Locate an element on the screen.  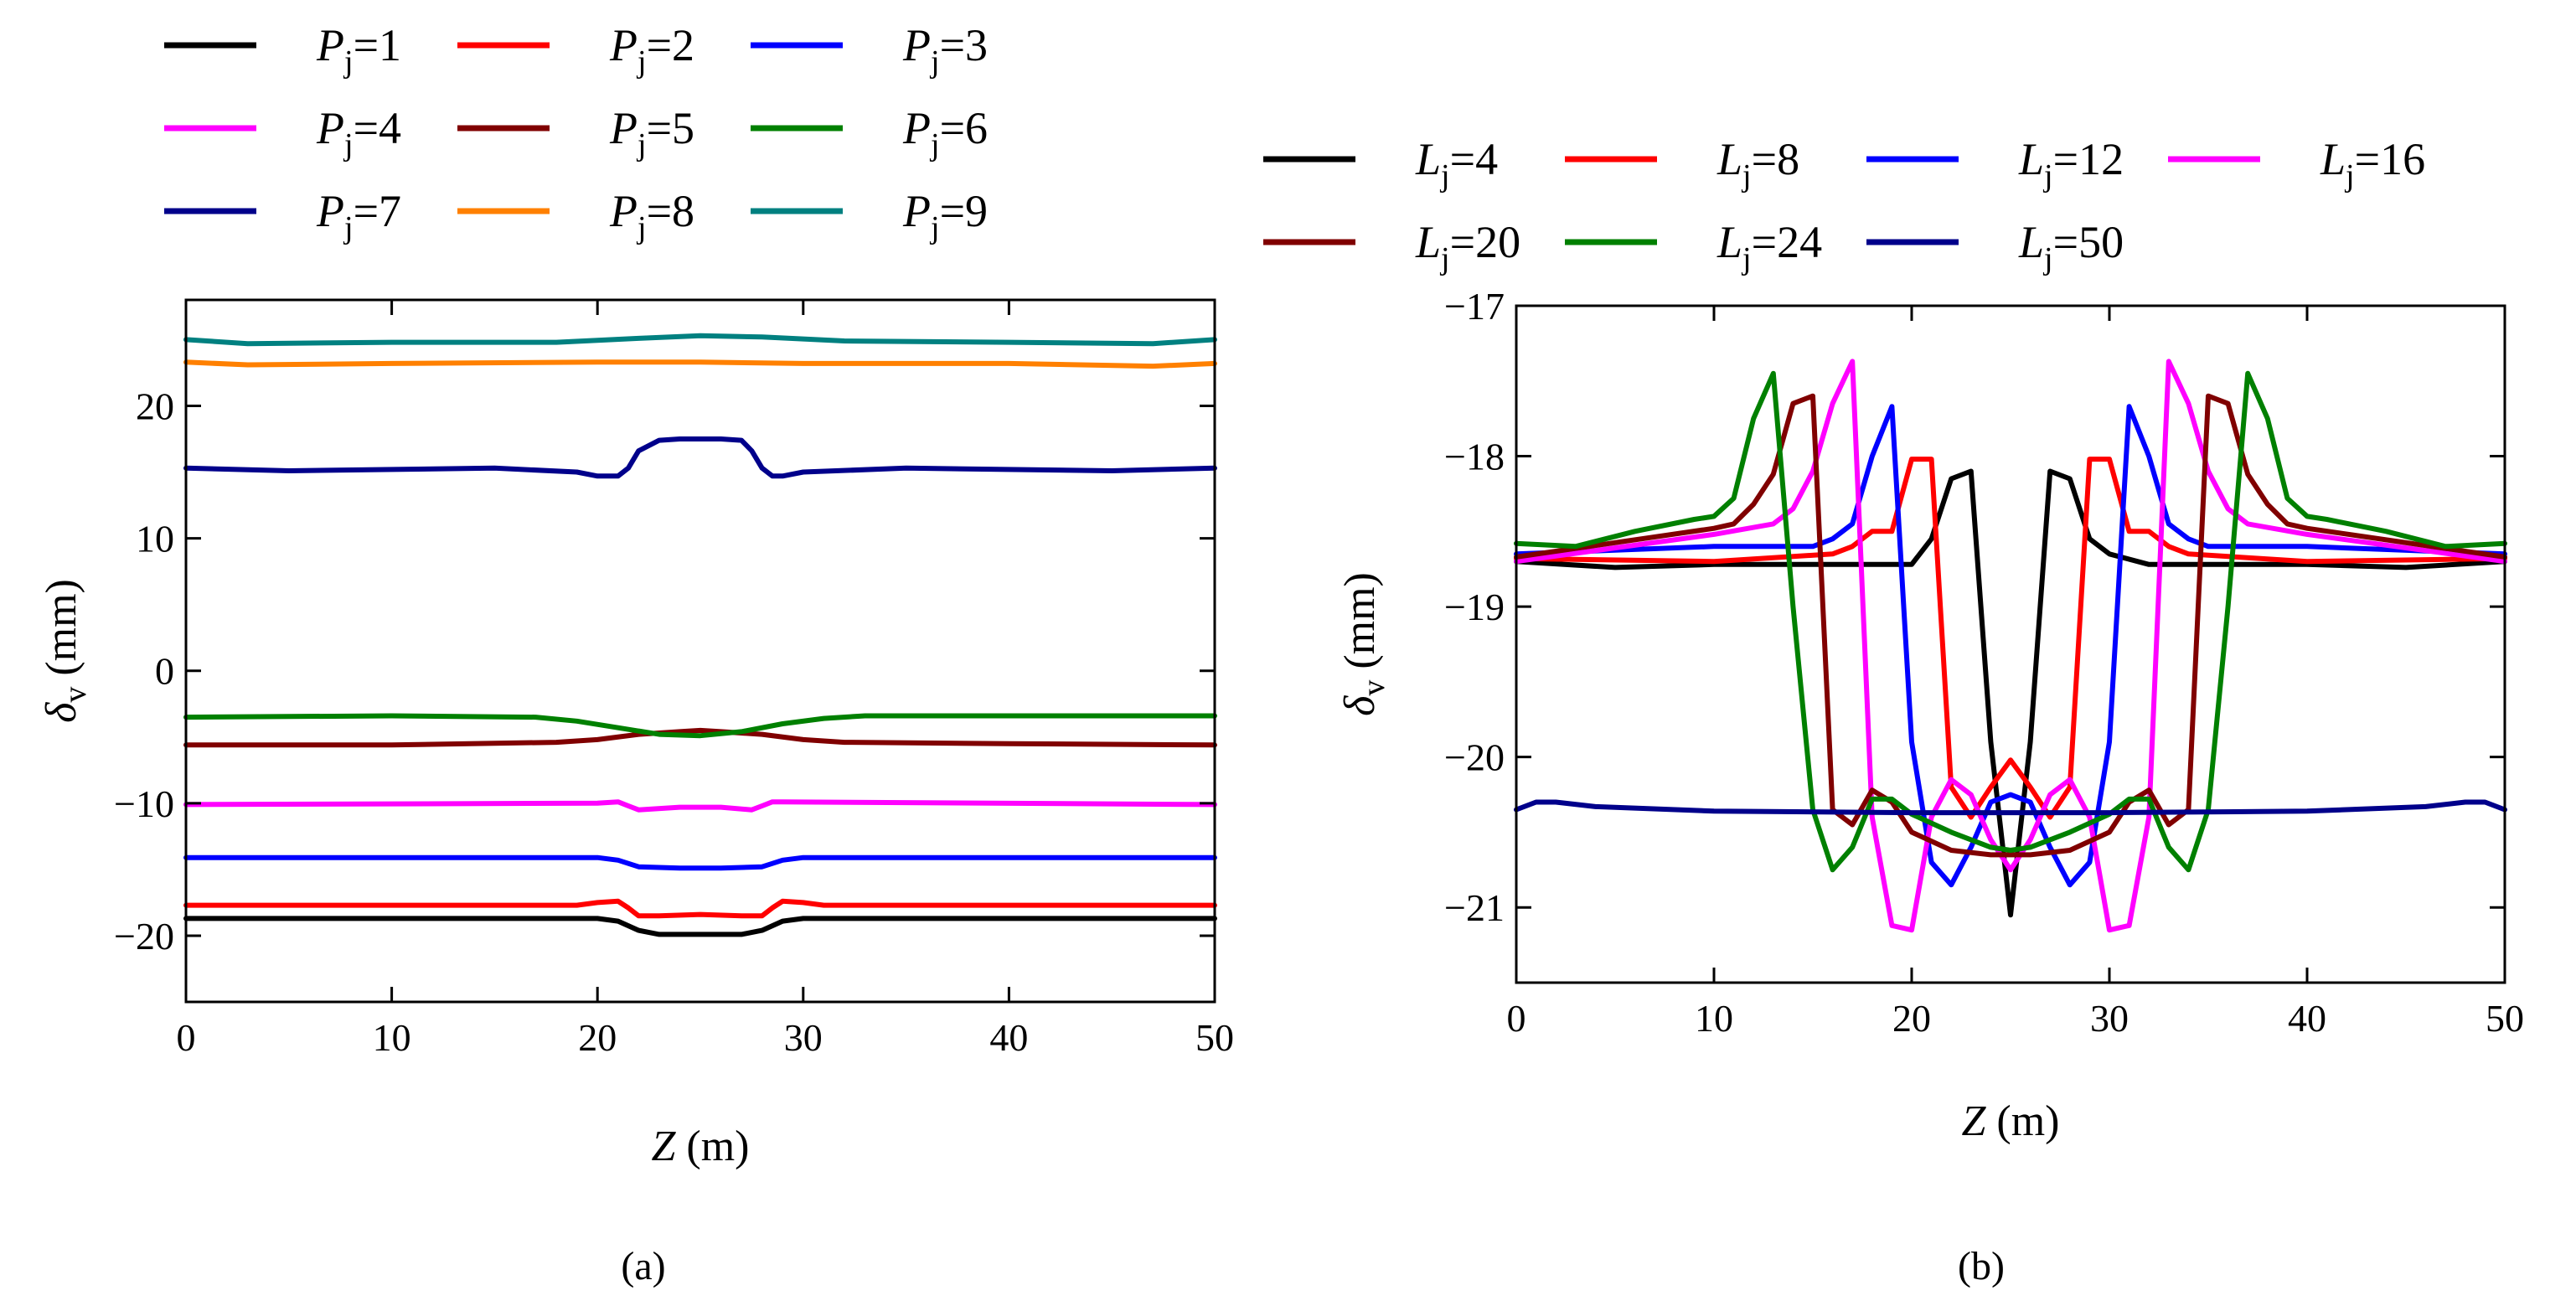
y-tick-label: −18 is located at coordinates (1474, 457).